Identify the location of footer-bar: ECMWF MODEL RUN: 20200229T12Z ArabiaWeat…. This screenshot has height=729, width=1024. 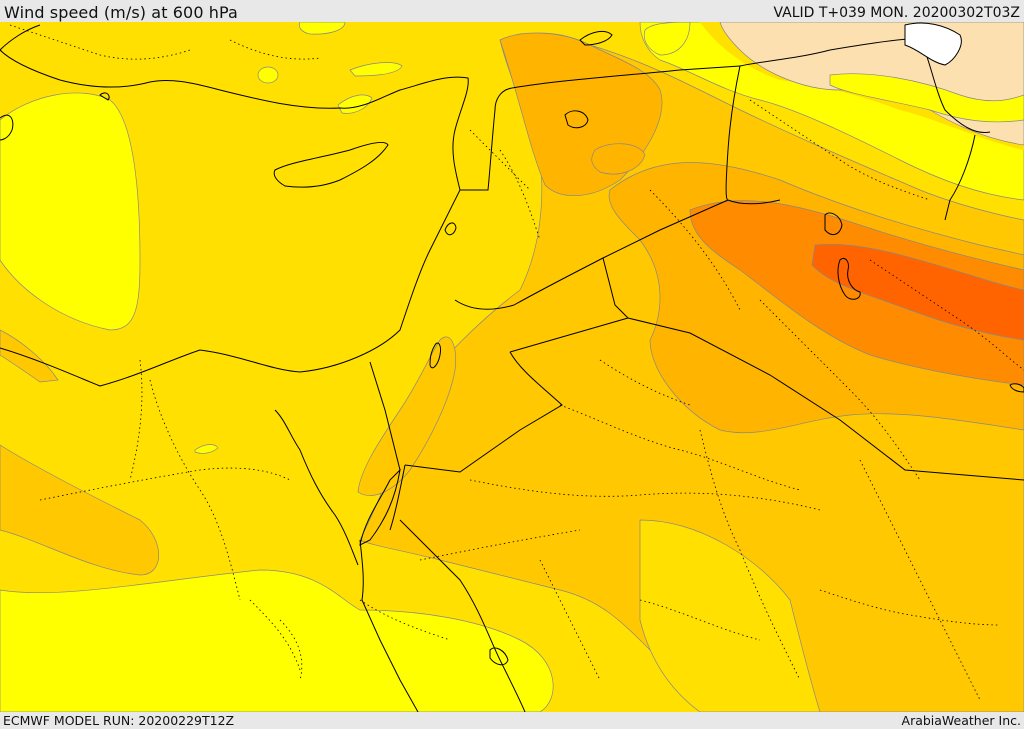
(512, 720).